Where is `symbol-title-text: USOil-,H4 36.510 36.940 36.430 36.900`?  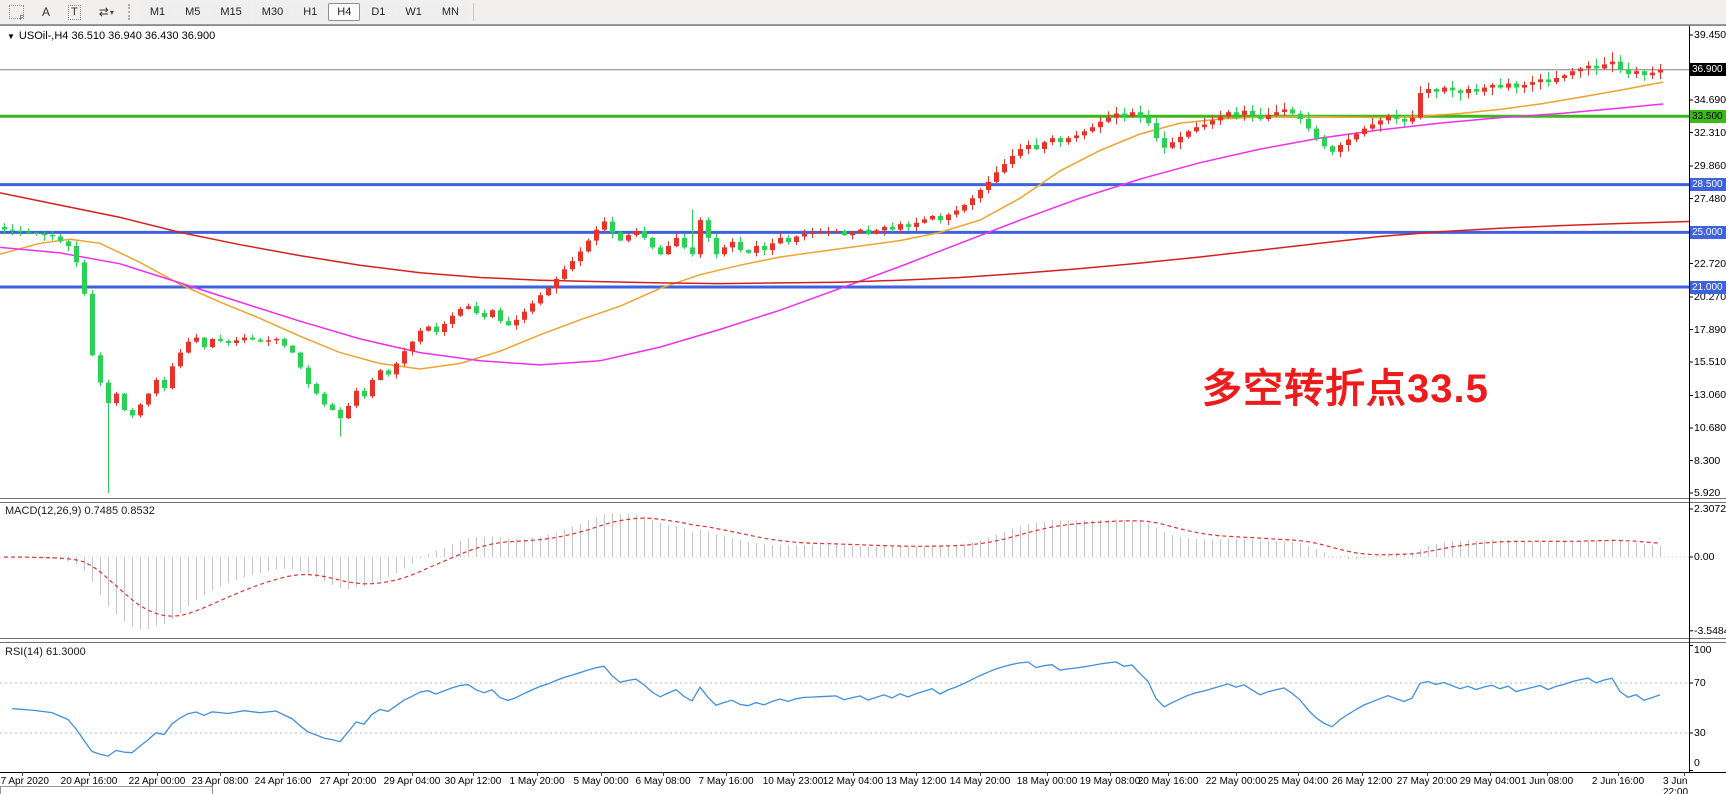
symbol-title-text: USOil-,H4 36.510 36.940 36.430 36.900 is located at coordinates (117, 36).